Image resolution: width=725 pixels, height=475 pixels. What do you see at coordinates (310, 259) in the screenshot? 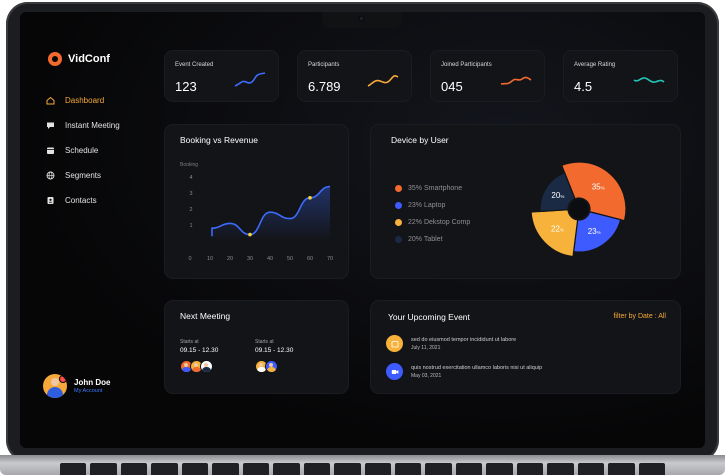
I see `x-tick-label: 60` at bounding box center [310, 259].